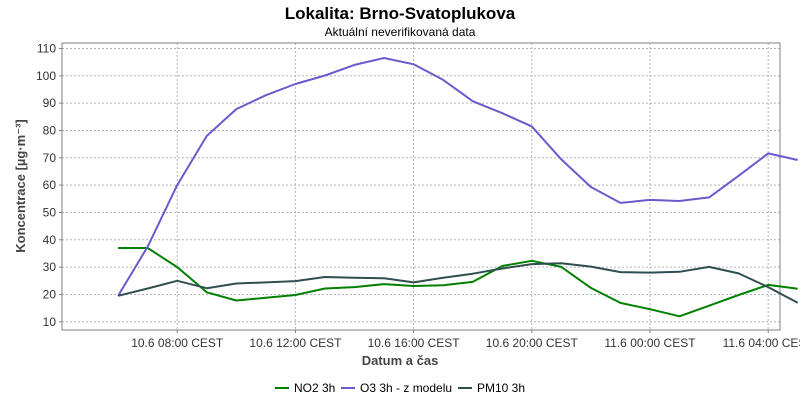 The height and width of the screenshot is (400, 800). Describe the element at coordinates (650, 343) in the screenshot. I see `x-tick-label: 11.6 00:00 CEST` at that location.